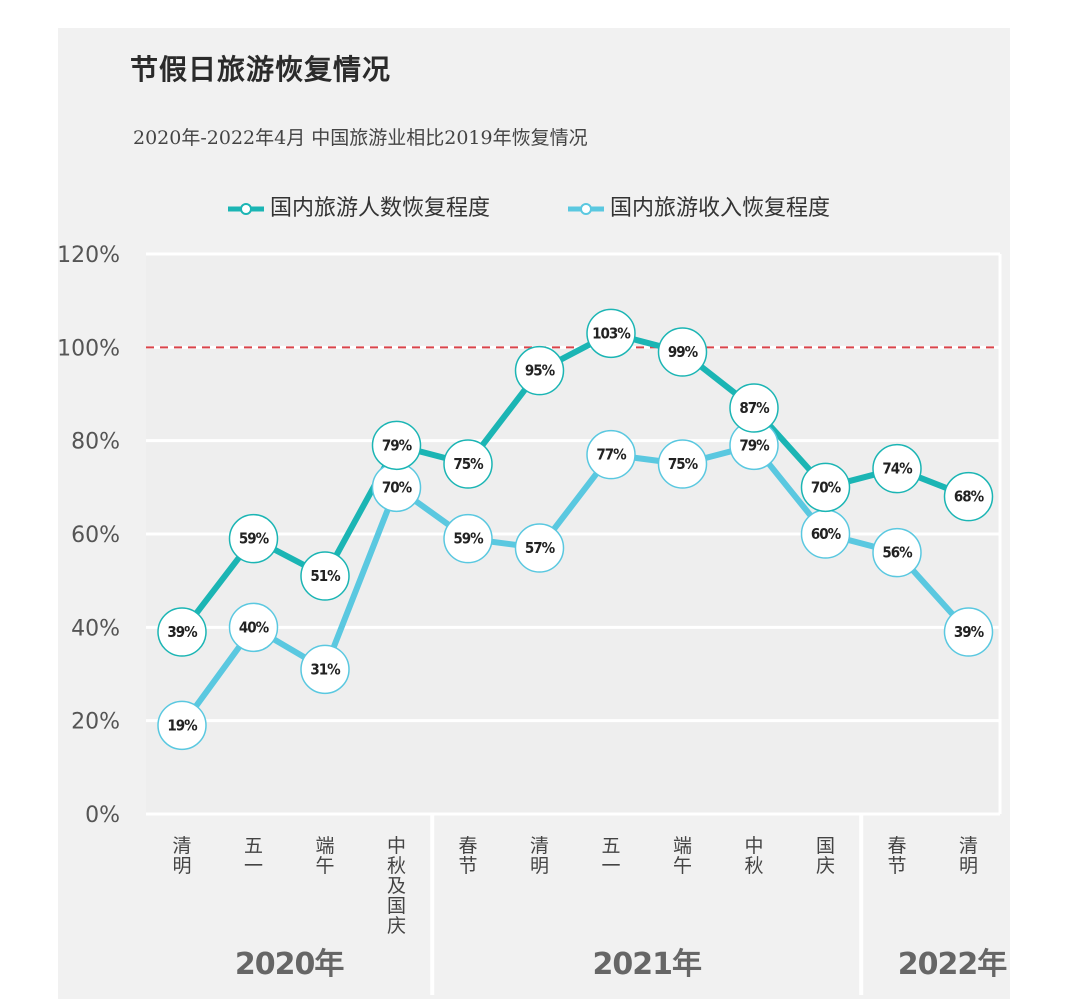 This screenshot has width=1080, height=999. What do you see at coordinates (647, 964) in the screenshot?
I see `year-group-label: 2021年` at bounding box center [647, 964].